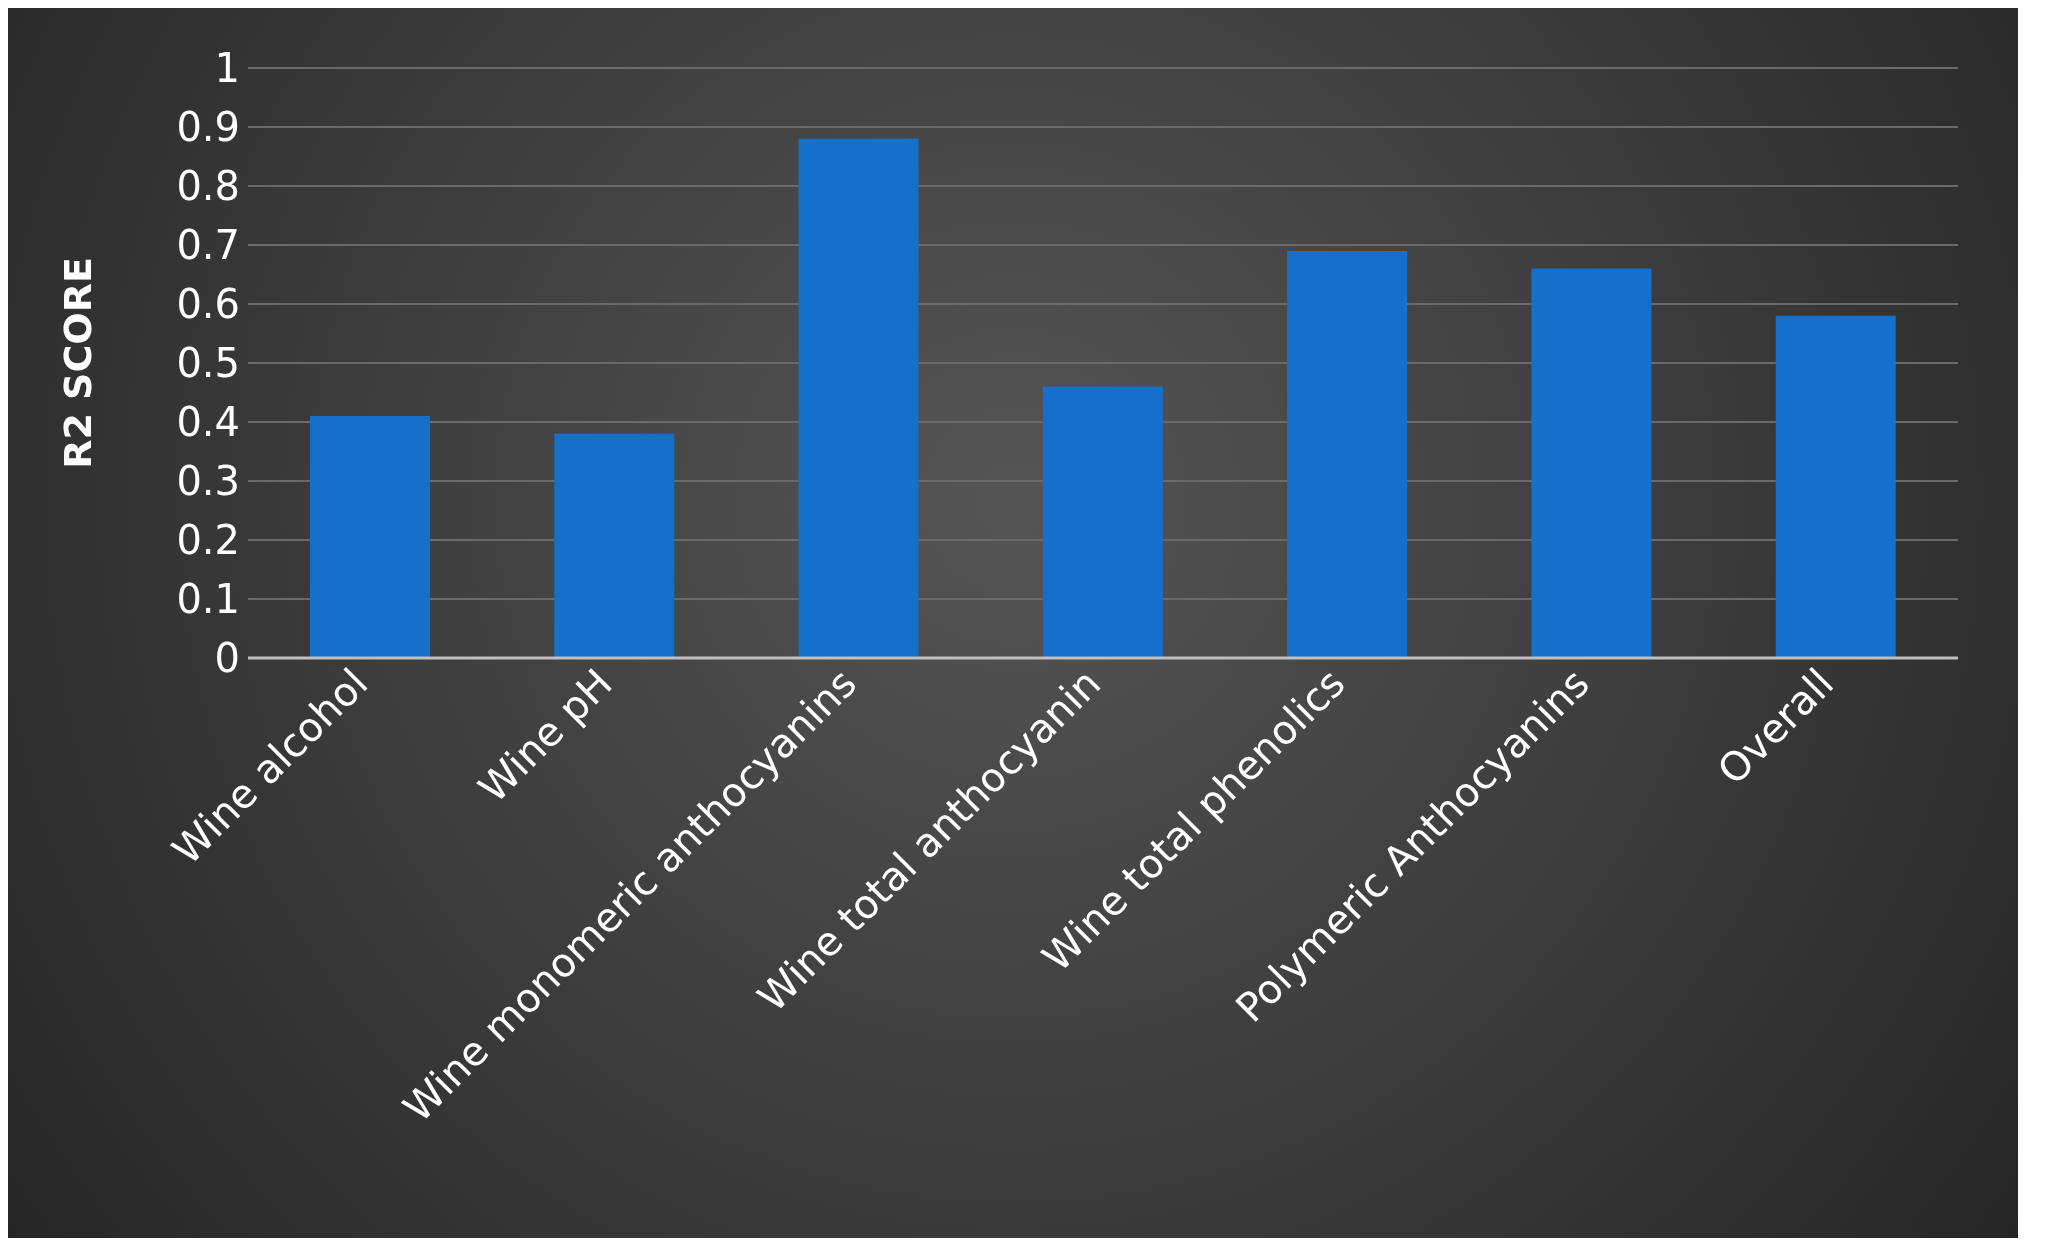 This screenshot has width=2048, height=1248. What do you see at coordinates (208, 599) in the screenshot?
I see `y-tick-label: 0.1` at bounding box center [208, 599].